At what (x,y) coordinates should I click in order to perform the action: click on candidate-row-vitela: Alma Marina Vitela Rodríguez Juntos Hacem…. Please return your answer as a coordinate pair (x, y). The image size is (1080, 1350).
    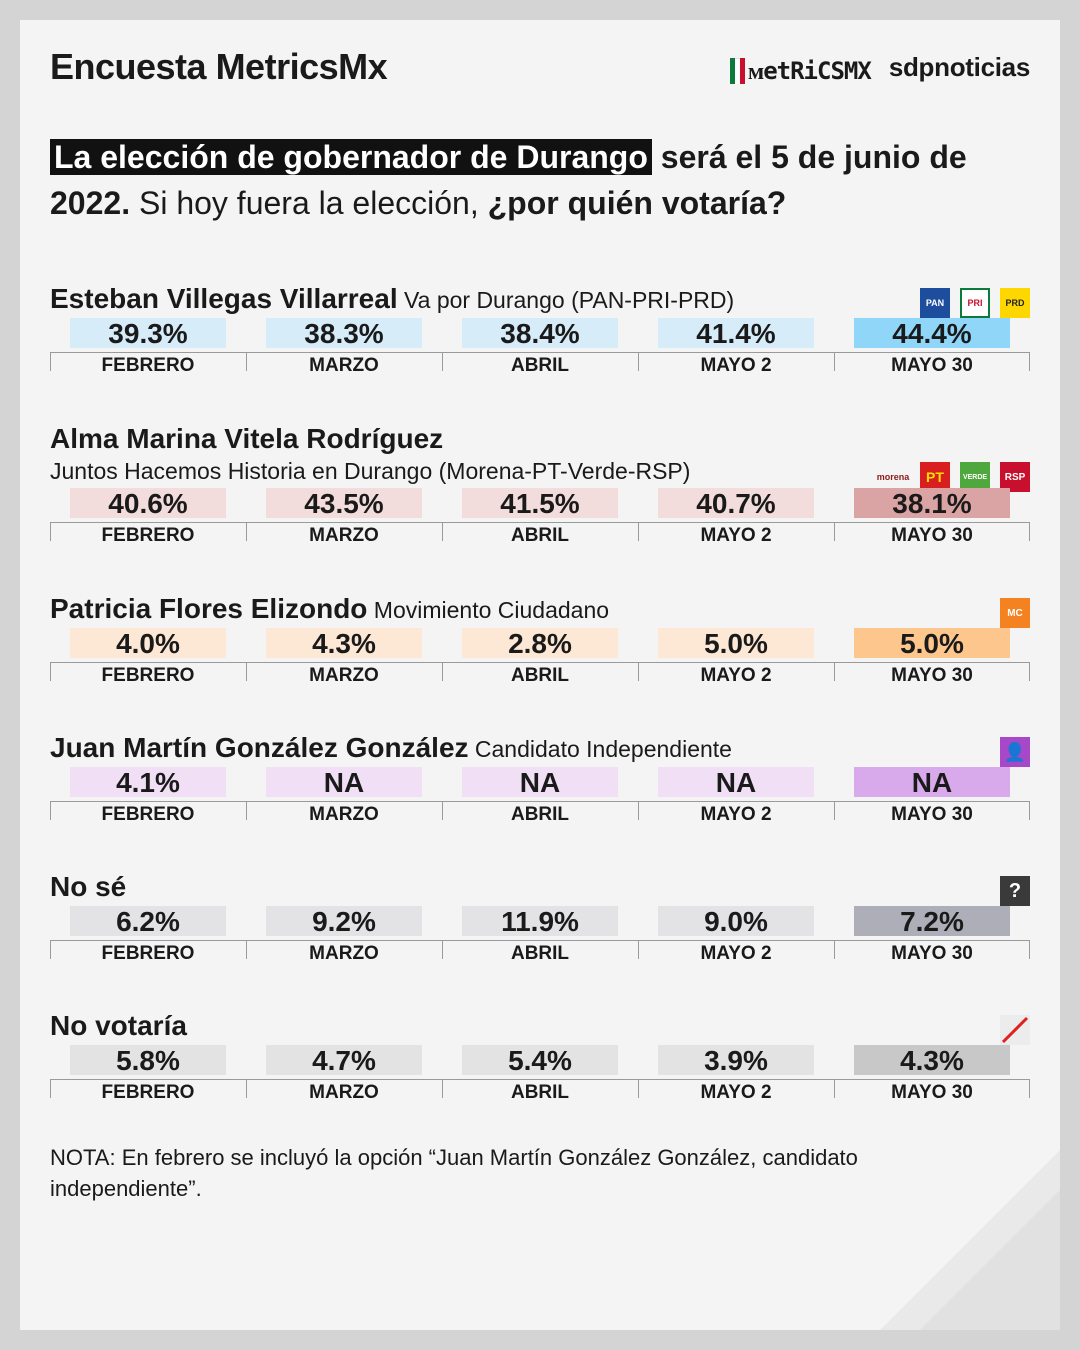
    Looking at the image, I should click on (540, 484).